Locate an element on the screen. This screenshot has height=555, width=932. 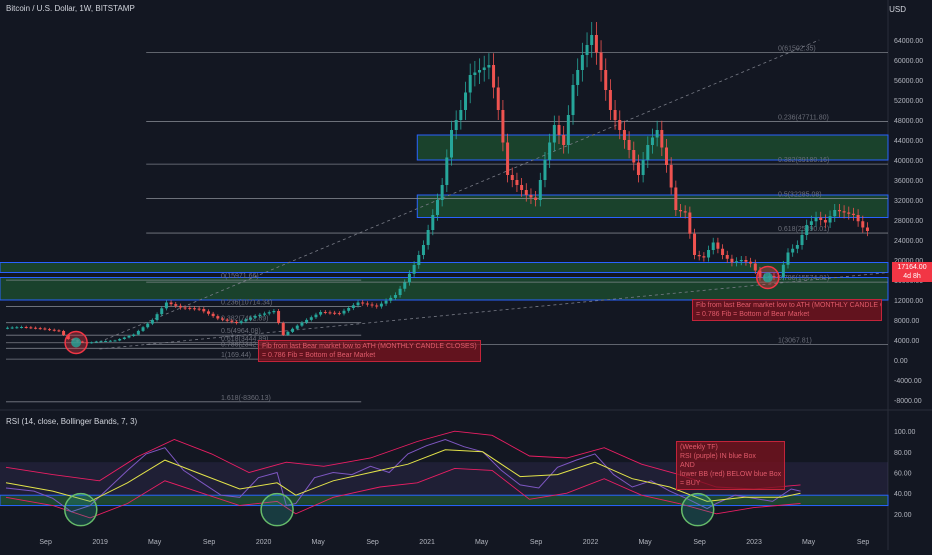
price-tick-label: -4000.00 is located at coordinates (908, 381).